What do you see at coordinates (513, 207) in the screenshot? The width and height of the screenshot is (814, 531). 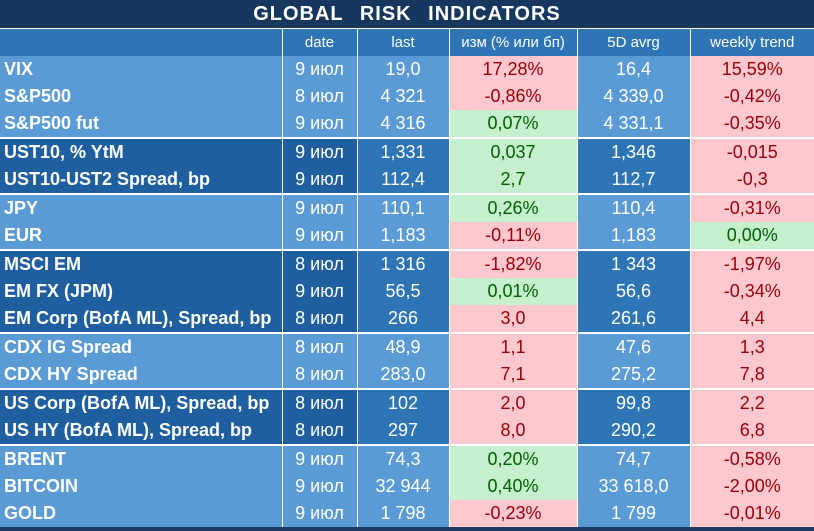 I see `change-cell: 0,26%` at bounding box center [513, 207].